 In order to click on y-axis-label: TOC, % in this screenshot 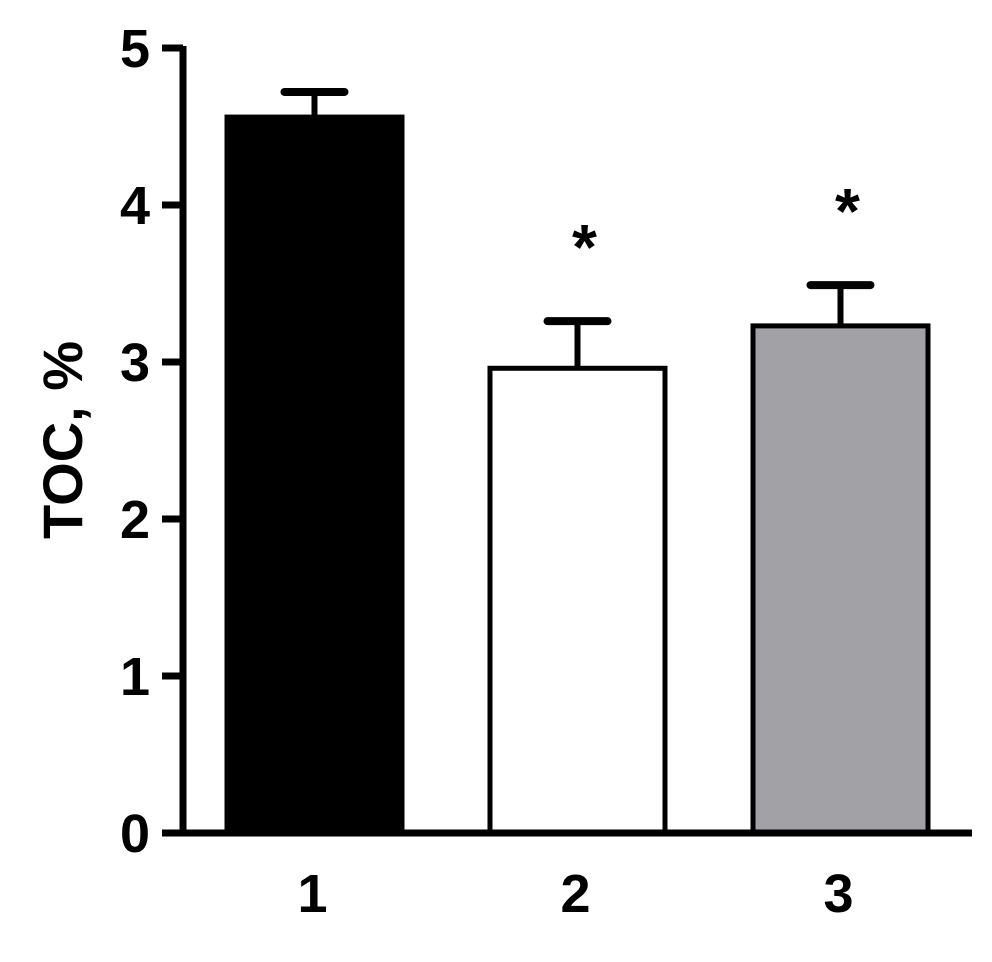, I will do `click(62, 440)`.